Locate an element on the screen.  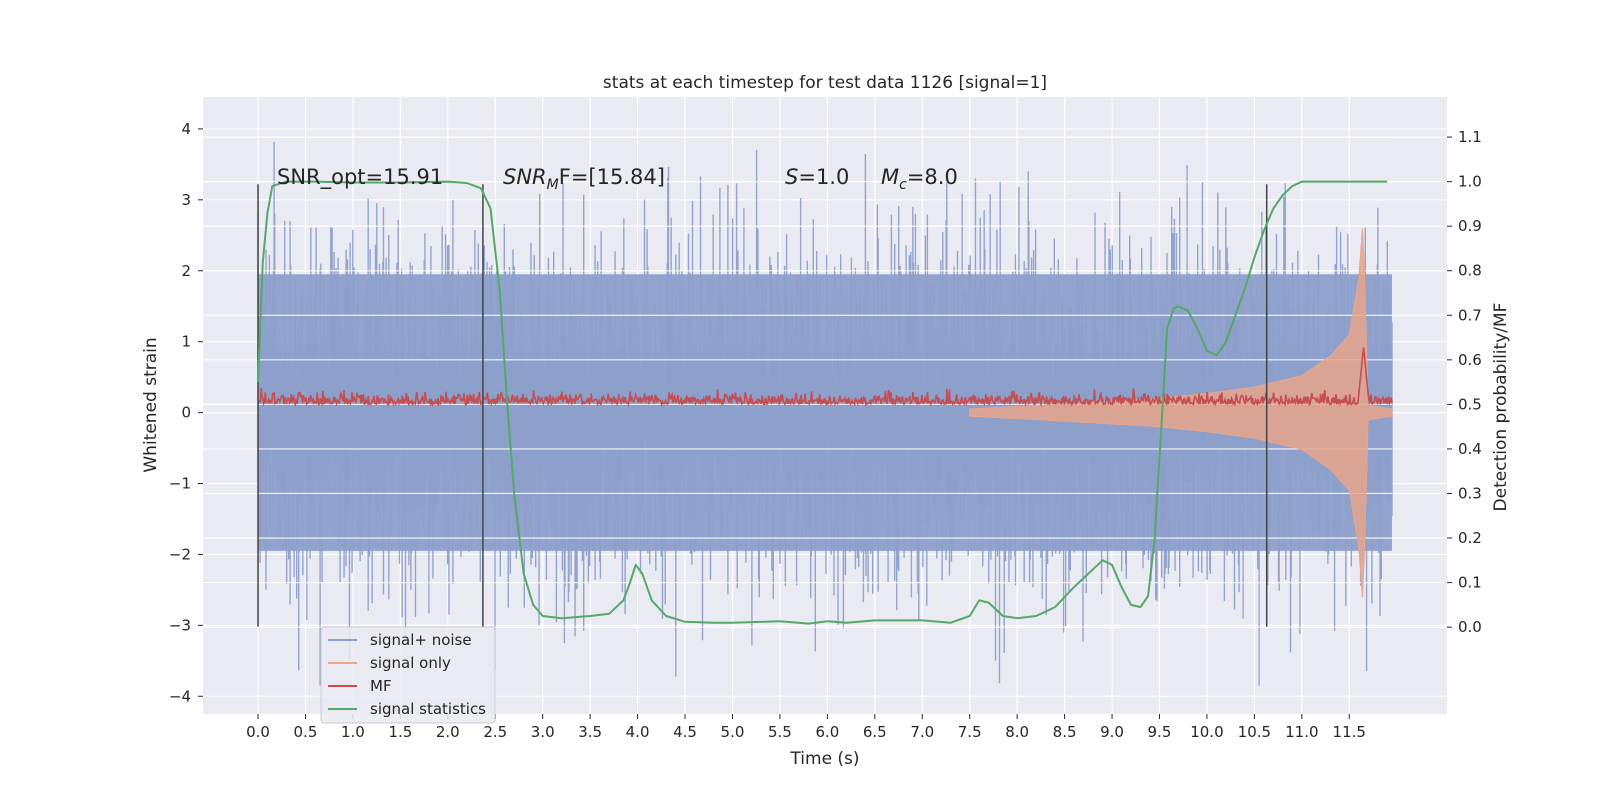
annotation-snr-mf: SNRMF=[15.84] is located at coordinates (584, 179).